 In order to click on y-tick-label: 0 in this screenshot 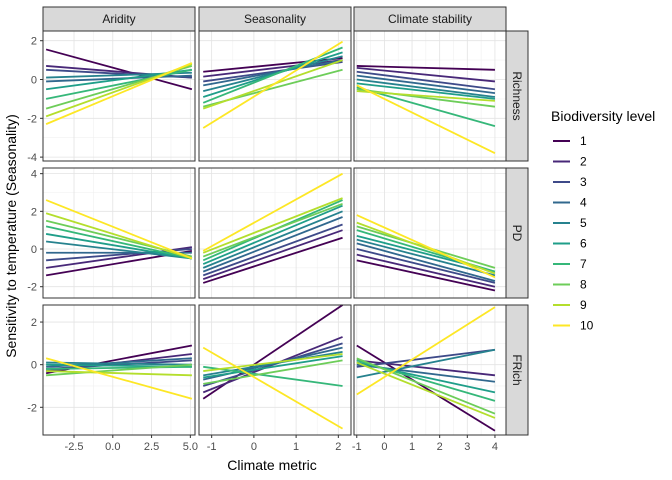, I will do `click(34, 366)`.